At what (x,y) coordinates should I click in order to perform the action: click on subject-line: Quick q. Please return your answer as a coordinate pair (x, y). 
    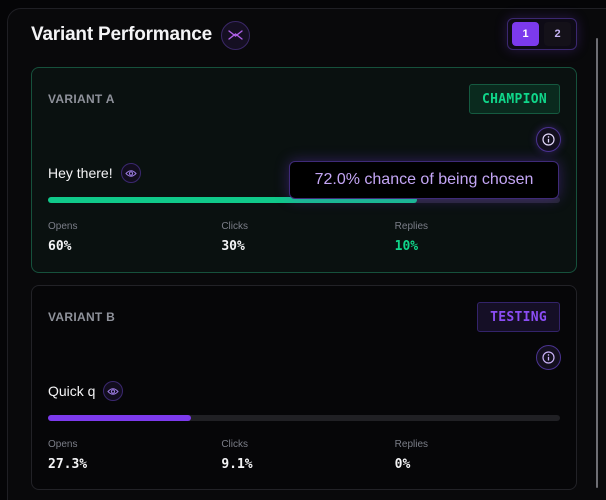
    Looking at the image, I should click on (86, 391).